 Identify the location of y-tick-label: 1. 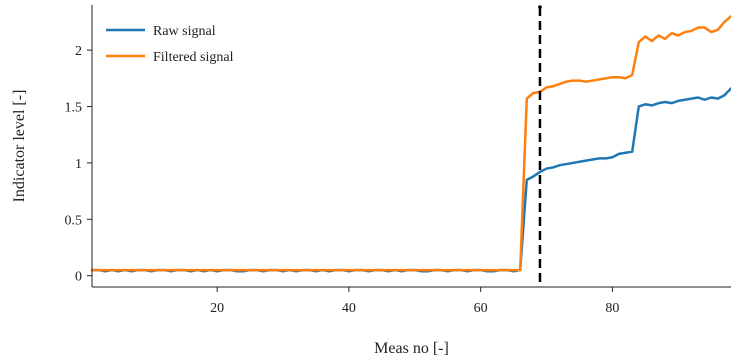
(78, 164).